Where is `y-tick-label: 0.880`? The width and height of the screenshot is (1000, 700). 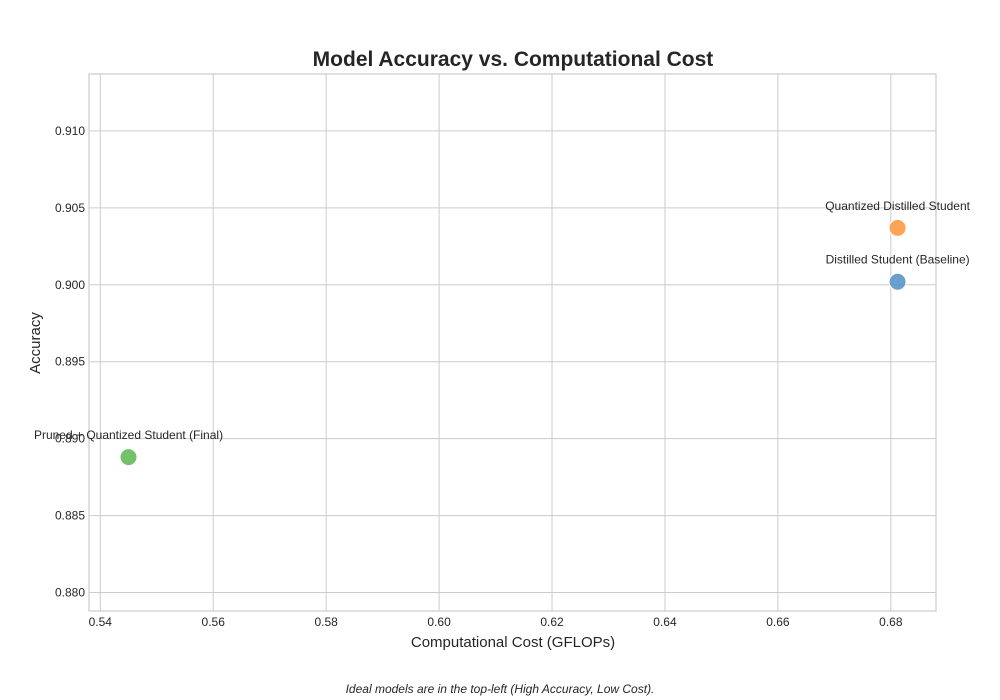
y-tick-label: 0.880 is located at coordinates (70, 593).